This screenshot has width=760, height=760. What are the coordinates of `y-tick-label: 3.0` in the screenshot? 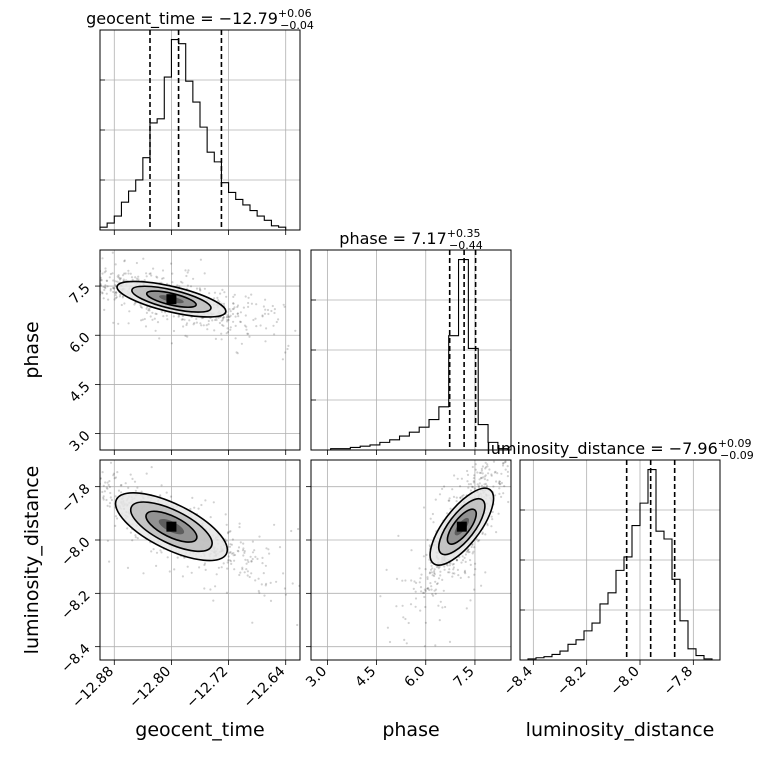 It's located at (80, 441).